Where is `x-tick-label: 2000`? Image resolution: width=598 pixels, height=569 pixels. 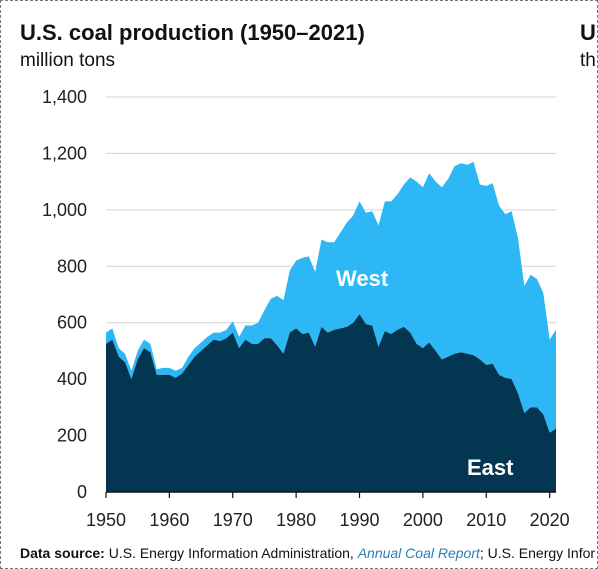 x-tick-label: 2000 is located at coordinates (423, 520).